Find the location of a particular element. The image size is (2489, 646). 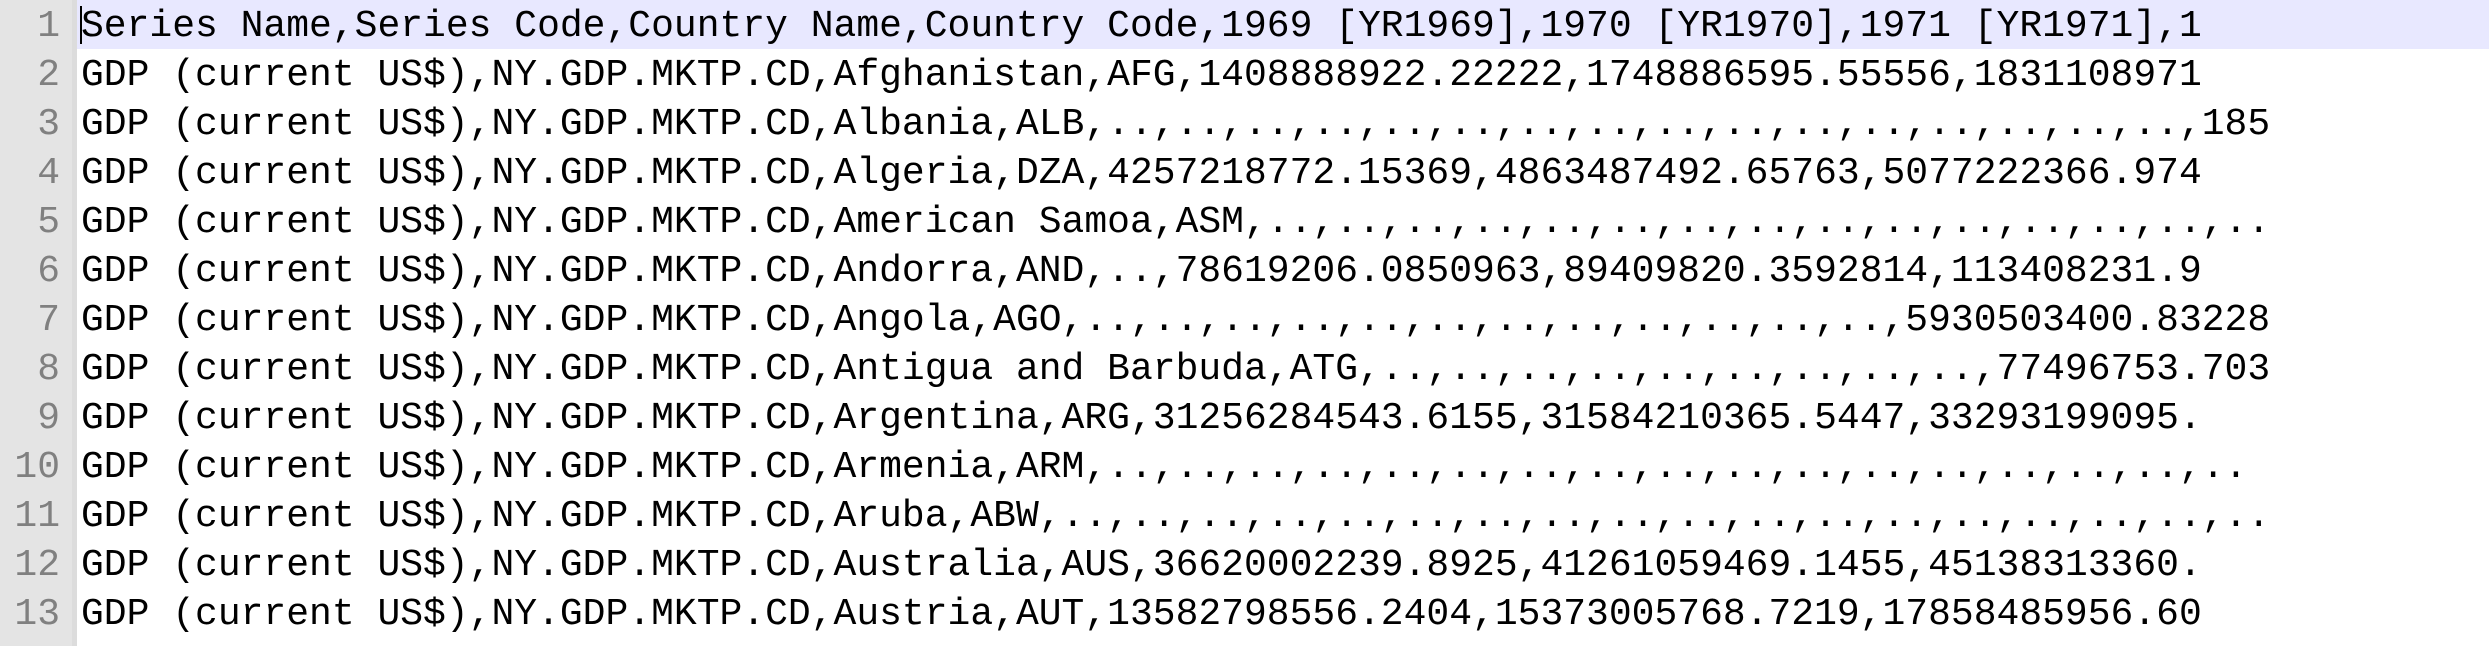

fold-margin is located at coordinates (74, 323).